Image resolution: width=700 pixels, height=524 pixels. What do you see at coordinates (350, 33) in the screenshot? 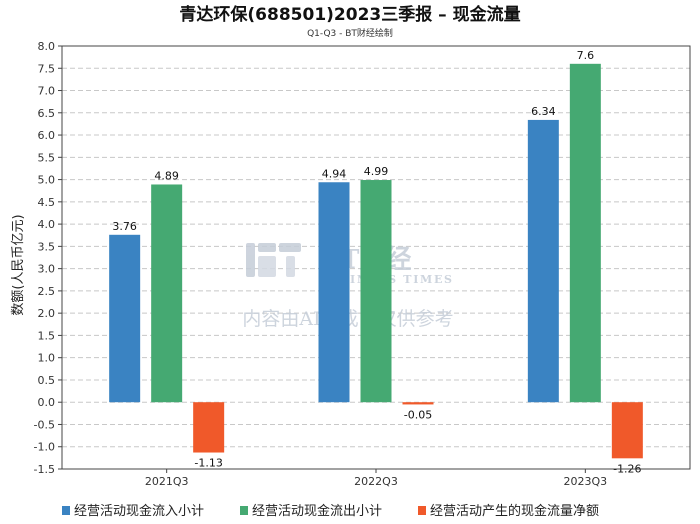
I see `chart-subtitle: Q1-Q3 - BT财经绘制` at bounding box center [350, 33].